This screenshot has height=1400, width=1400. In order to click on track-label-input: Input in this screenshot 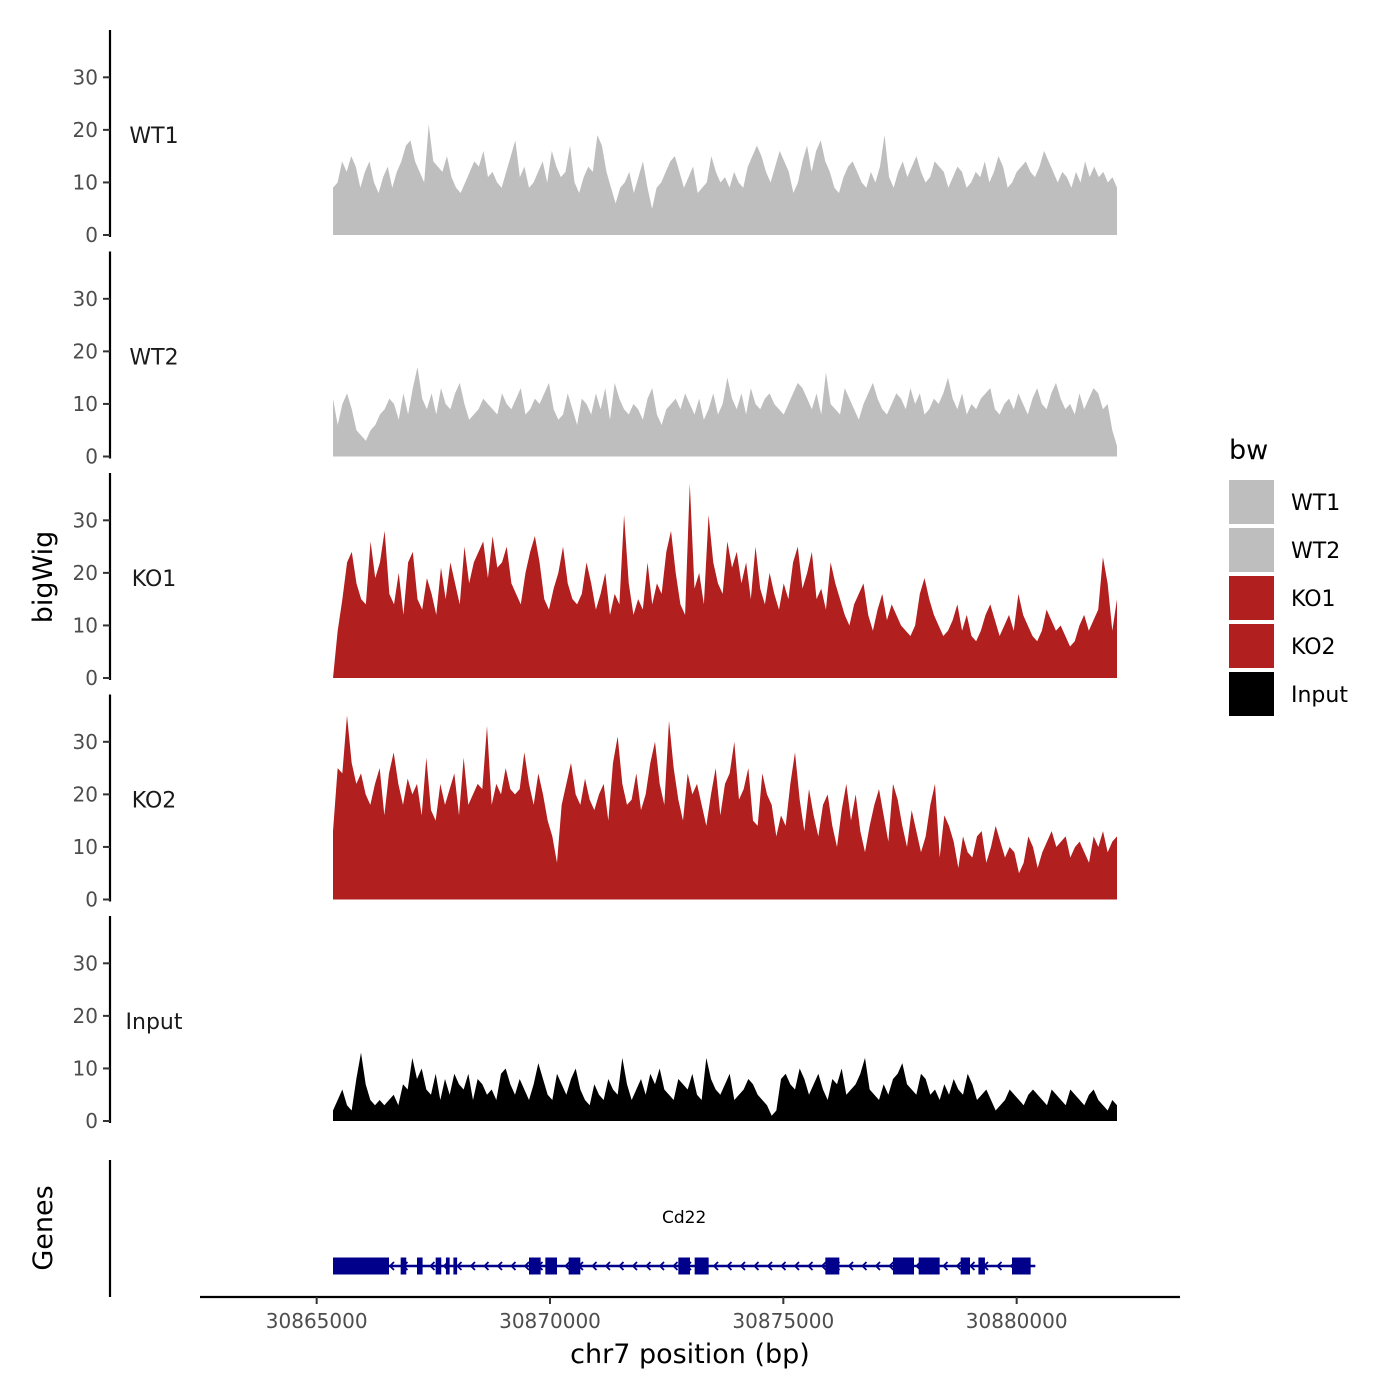, I will do `click(154, 1022)`.